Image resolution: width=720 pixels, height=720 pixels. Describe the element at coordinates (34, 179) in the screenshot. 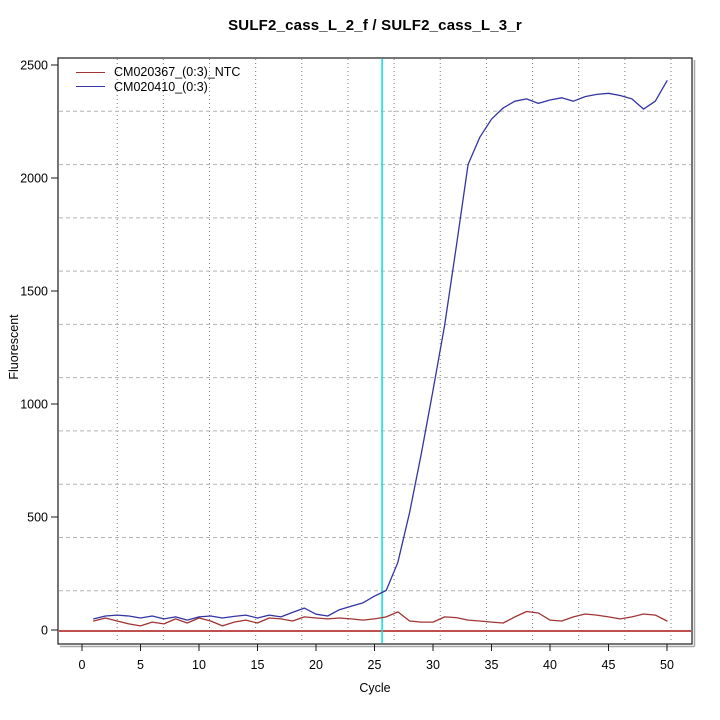

I see `y-tick-label: 2000` at that location.